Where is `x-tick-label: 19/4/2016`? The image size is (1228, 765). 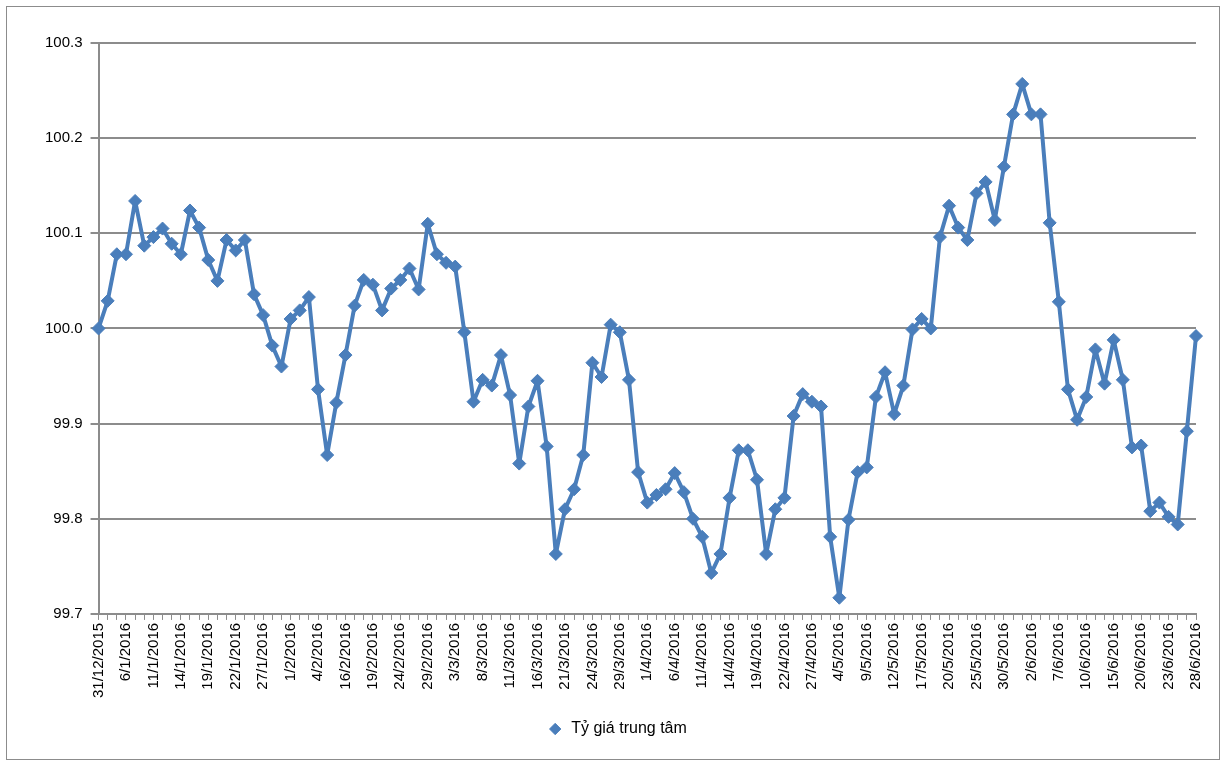
x-tick-label: 19/4/2016 is located at coordinates (756, 656).